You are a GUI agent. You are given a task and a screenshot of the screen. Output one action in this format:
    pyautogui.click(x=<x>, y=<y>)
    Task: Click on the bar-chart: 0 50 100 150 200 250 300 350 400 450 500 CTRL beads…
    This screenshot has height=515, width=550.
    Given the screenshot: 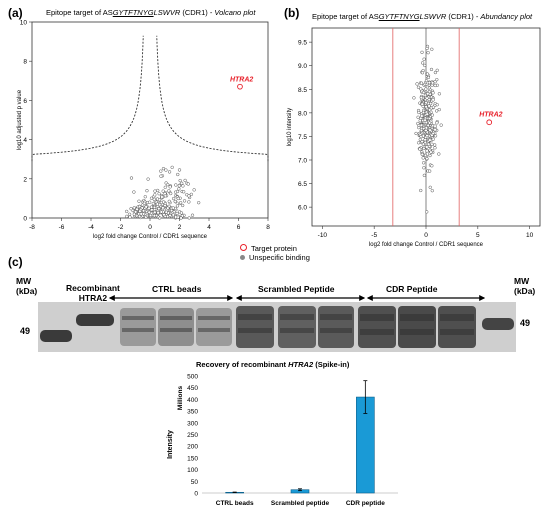 What is the action you would take?
    pyautogui.click(x=282, y=440)
    